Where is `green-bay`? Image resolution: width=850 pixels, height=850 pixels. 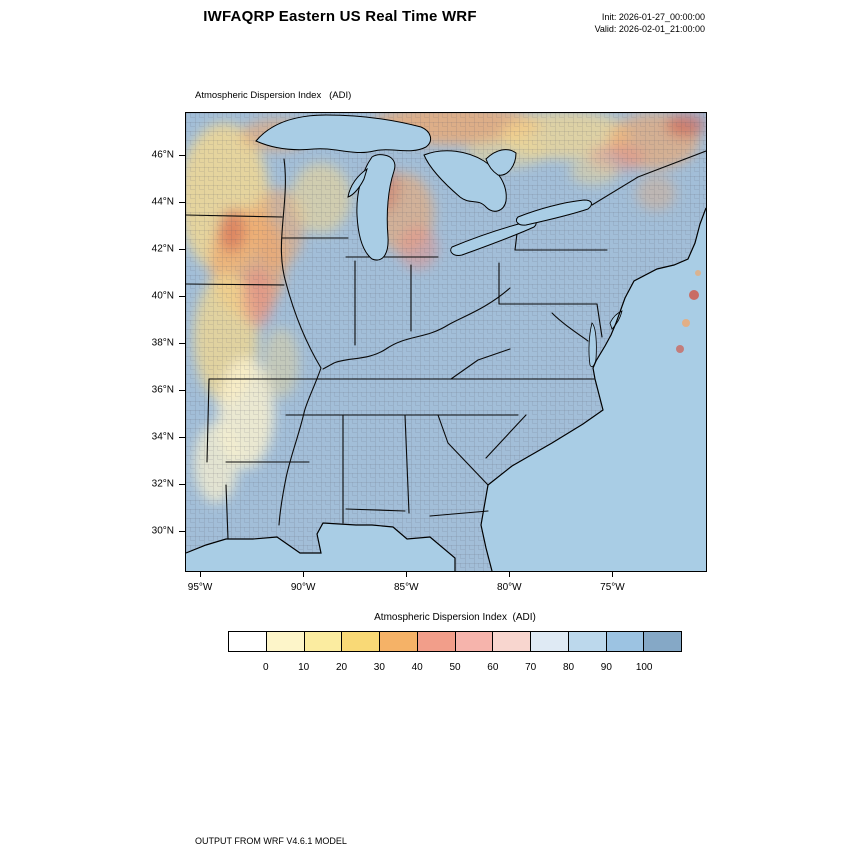
green-bay is located at coordinates (357, 182).